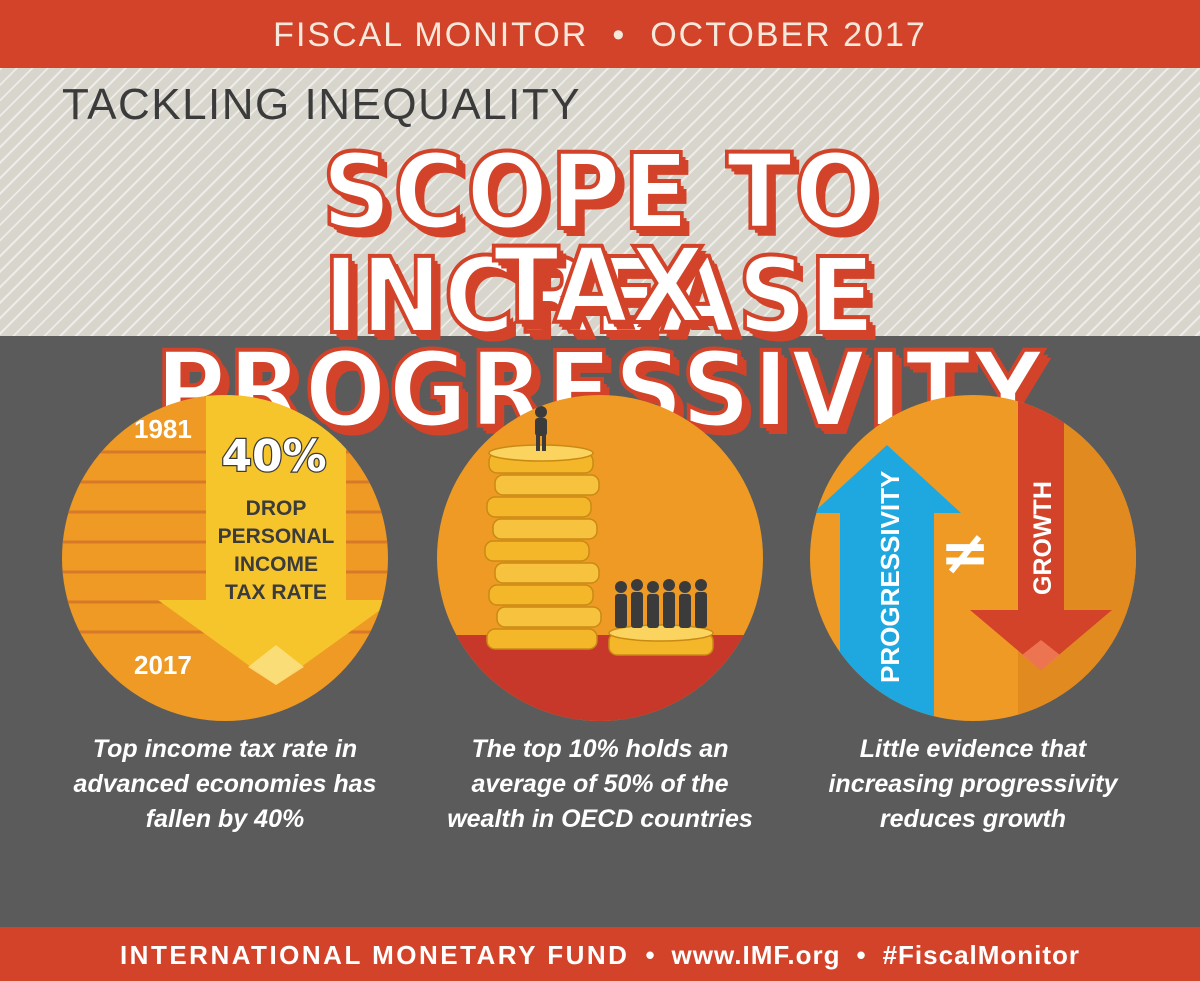 This screenshot has width=1200, height=981. I want to click on organization-name: INTERNATIONAL MONETARY FUND, so click(374, 955).